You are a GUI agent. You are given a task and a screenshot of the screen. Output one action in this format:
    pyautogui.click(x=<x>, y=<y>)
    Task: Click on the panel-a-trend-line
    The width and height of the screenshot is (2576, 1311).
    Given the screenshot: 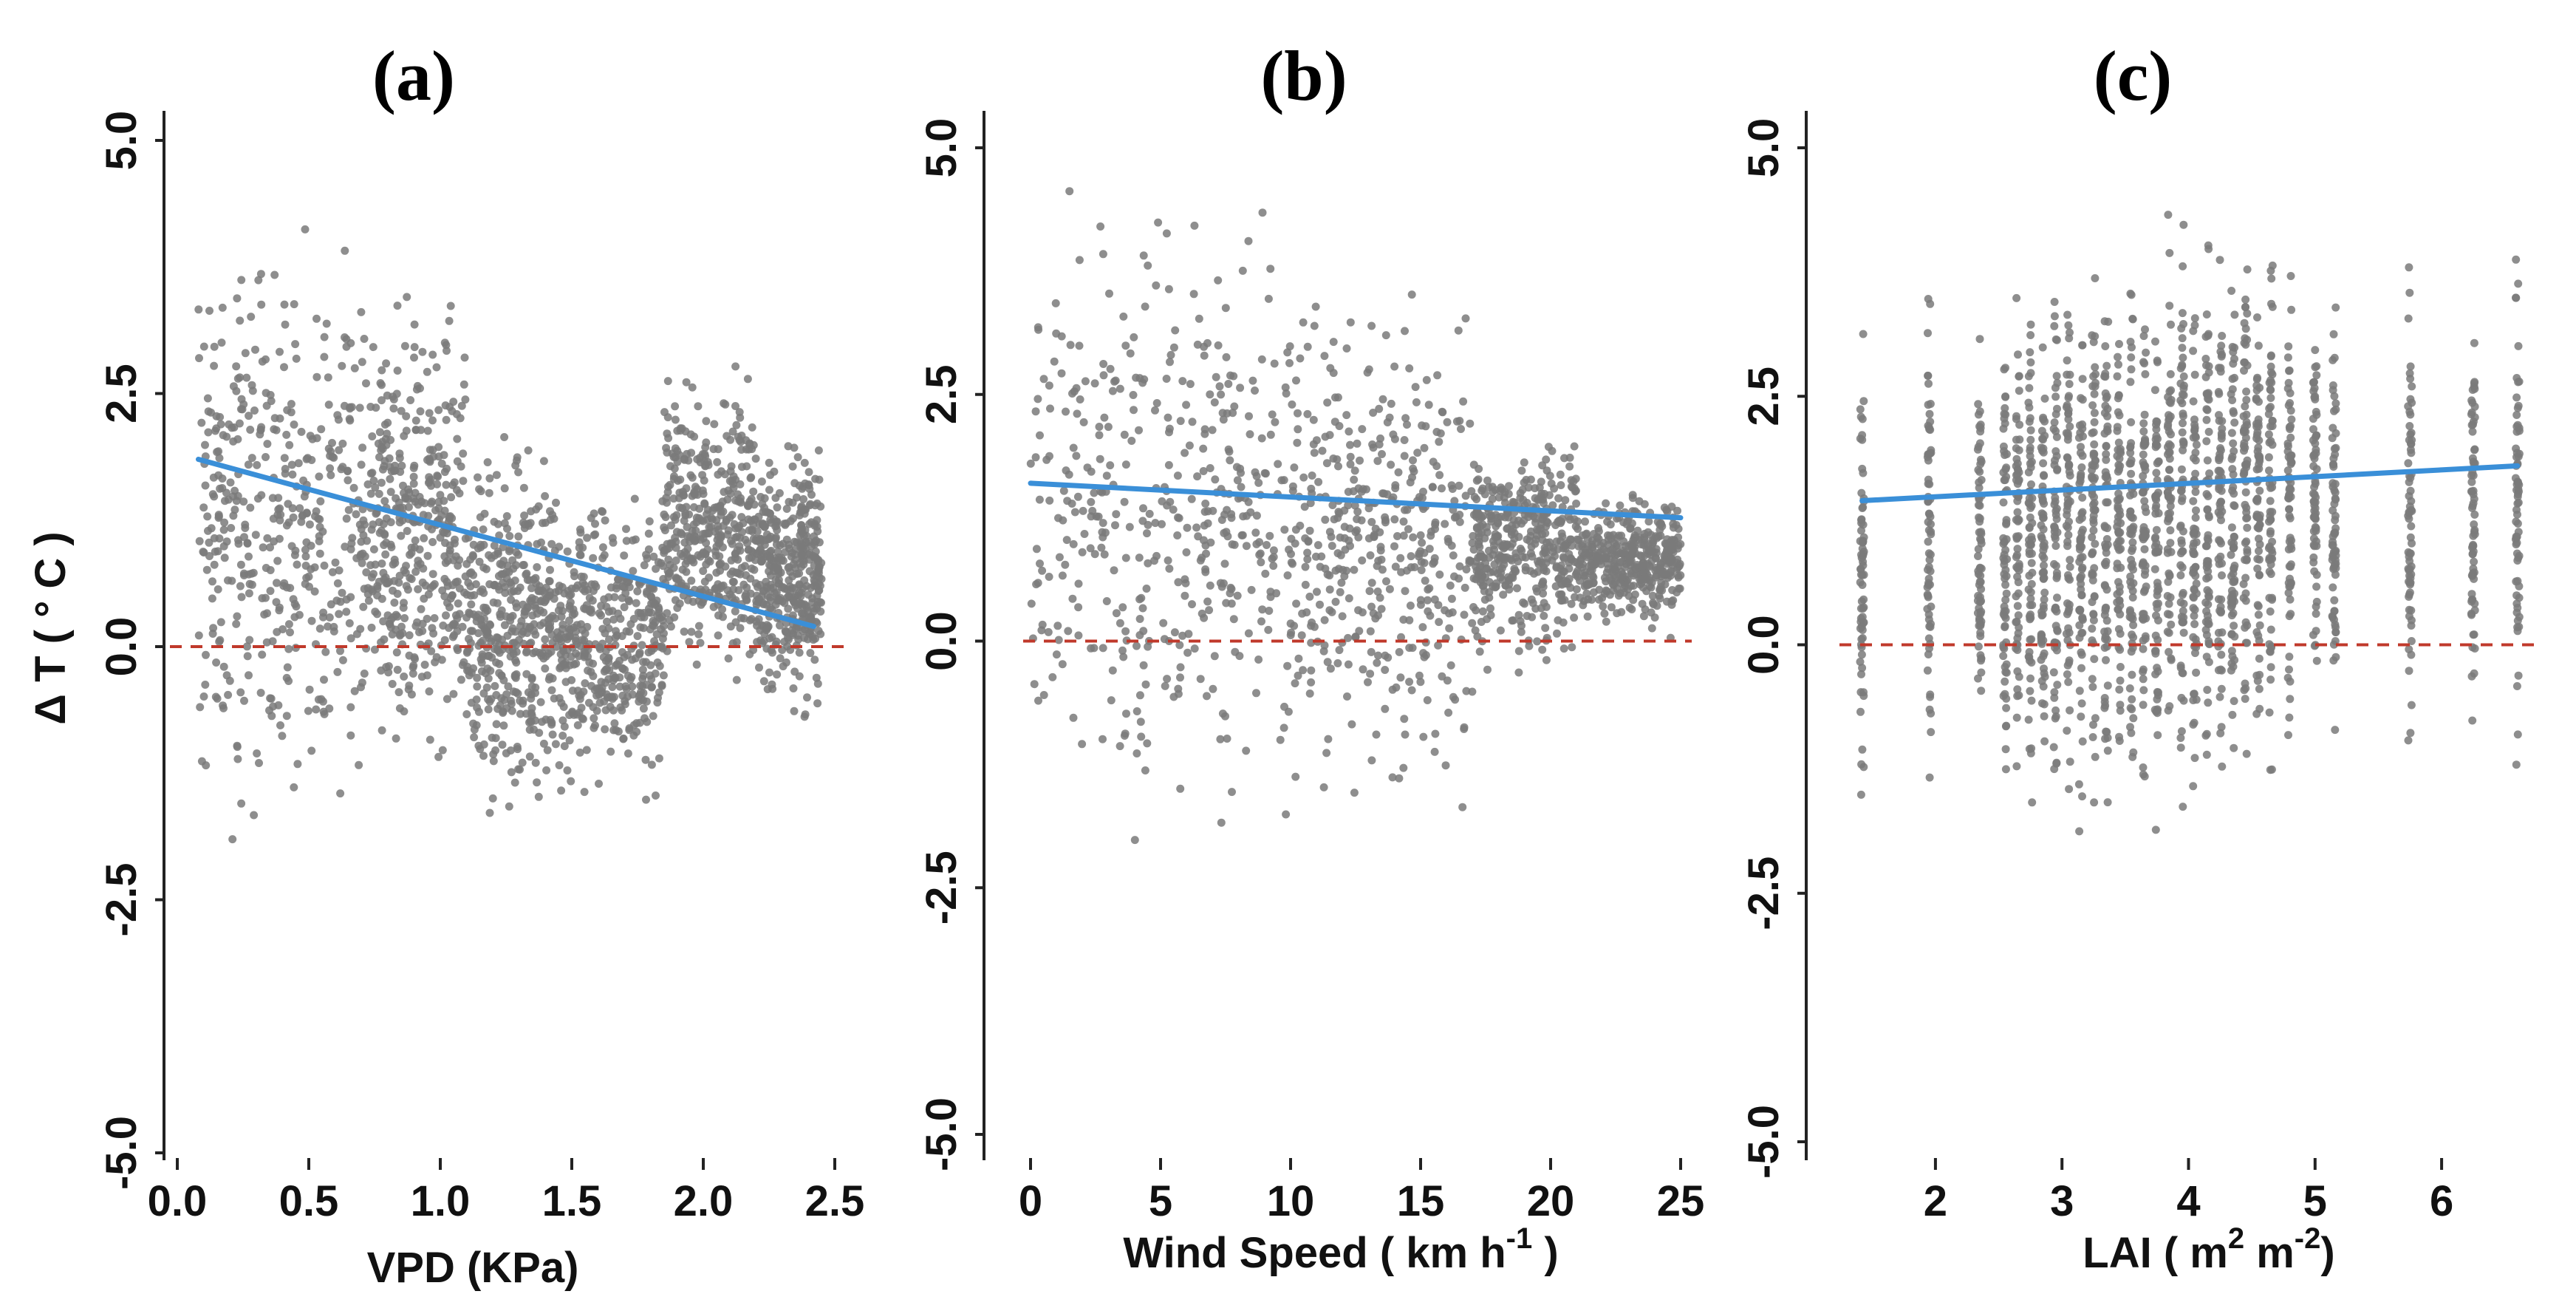 What is the action you would take?
    pyautogui.click(x=506, y=543)
    